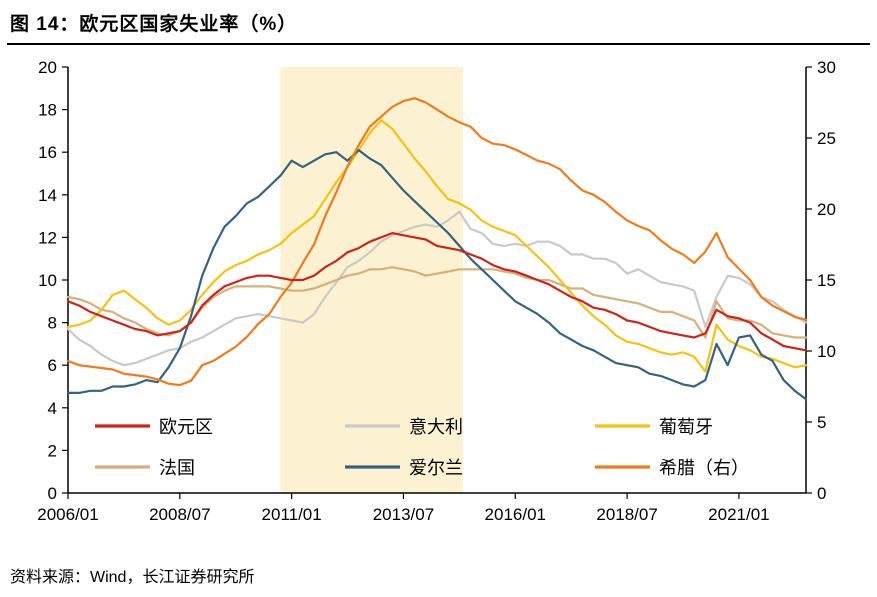 Image resolution: width=877 pixels, height=597 pixels. Describe the element at coordinates (47, 280) in the screenshot. I see `y-left-tick-label: 10` at that location.